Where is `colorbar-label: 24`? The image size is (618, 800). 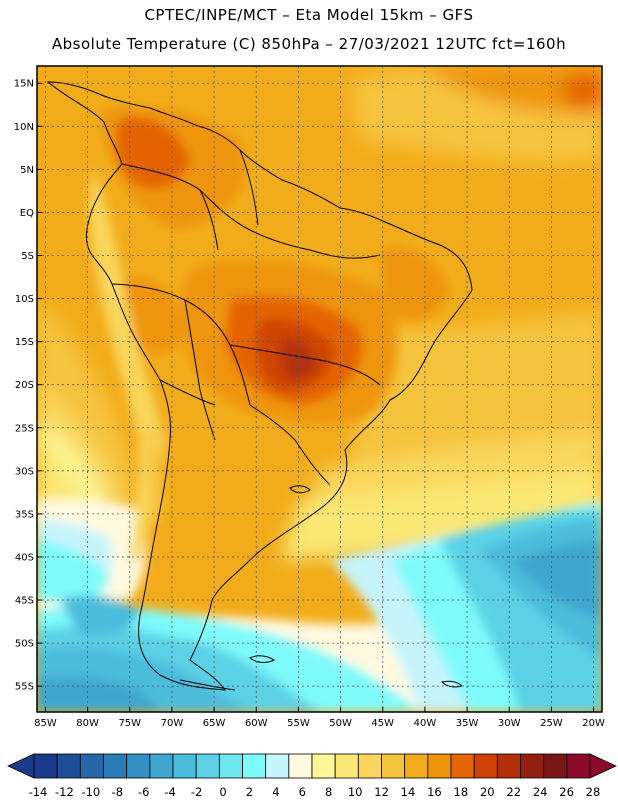
colorbar-label: 24 is located at coordinates (540, 792).